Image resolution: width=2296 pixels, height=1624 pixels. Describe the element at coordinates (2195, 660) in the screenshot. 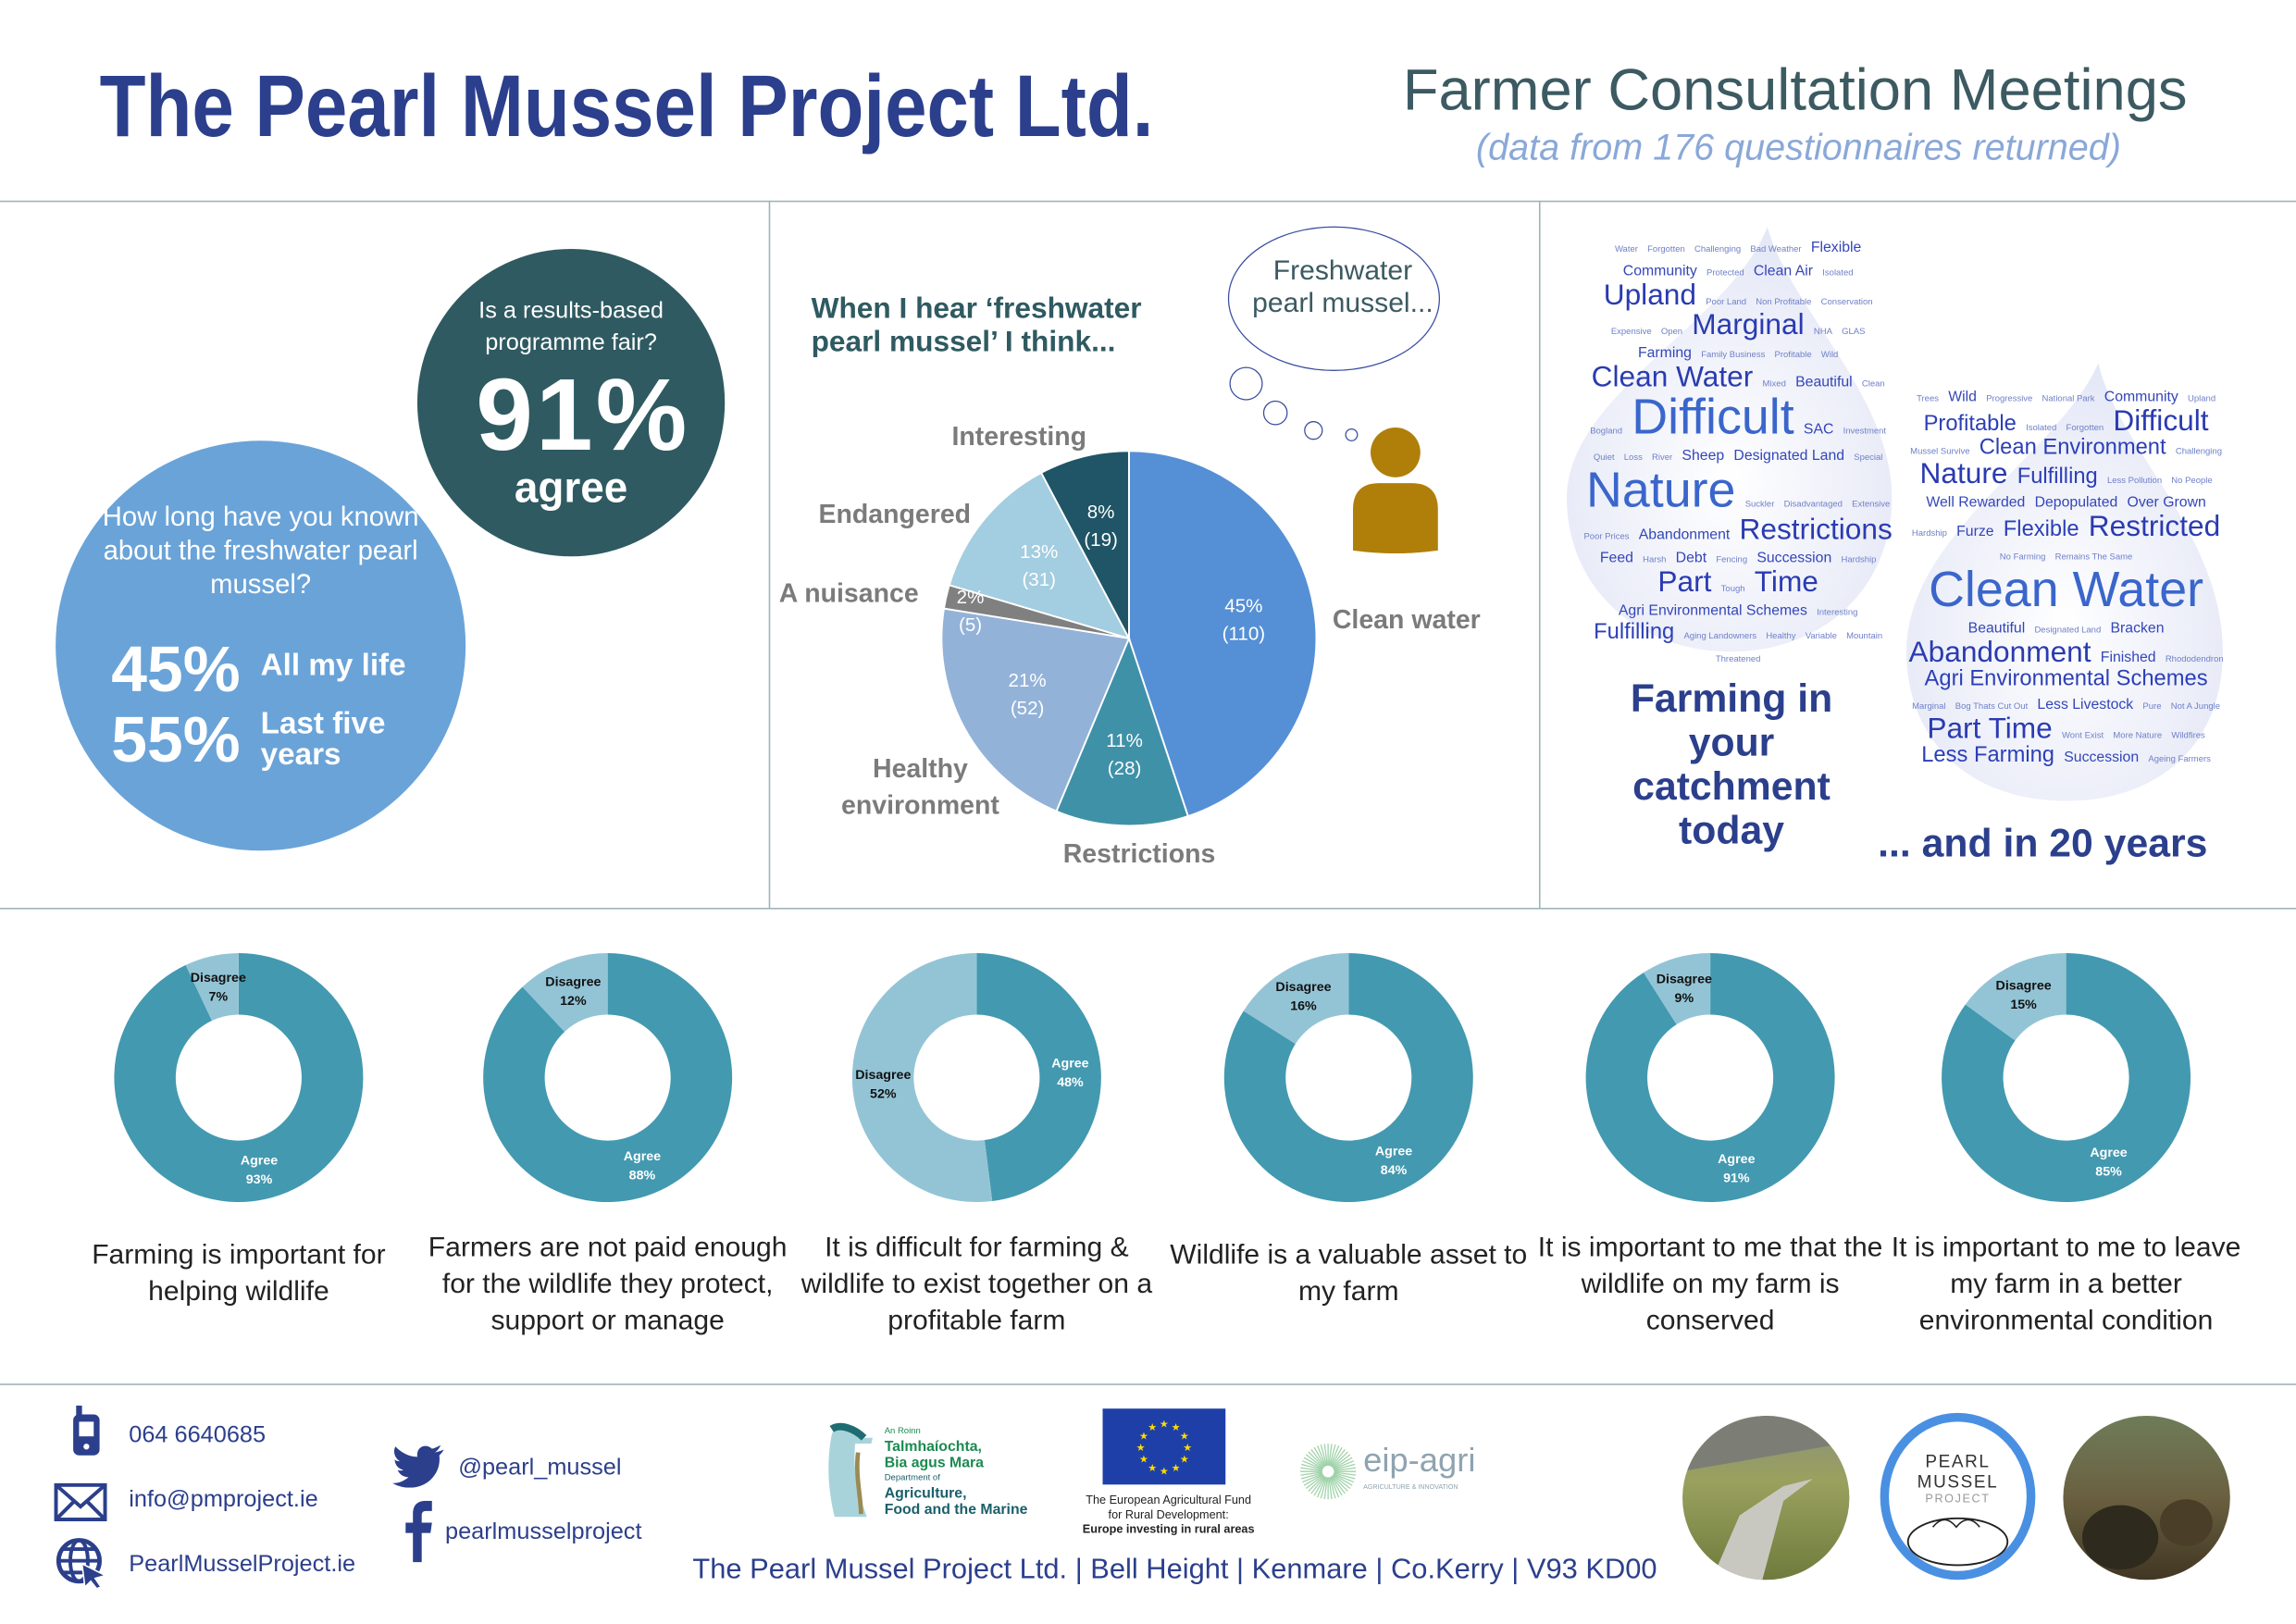

I see `cloud-word: Rhododendron` at that location.